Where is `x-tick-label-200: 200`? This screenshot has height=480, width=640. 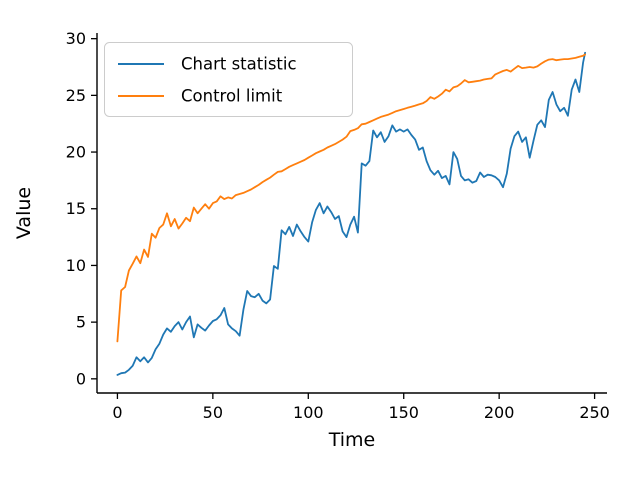 x-tick-label-200: 200 is located at coordinates (499, 412).